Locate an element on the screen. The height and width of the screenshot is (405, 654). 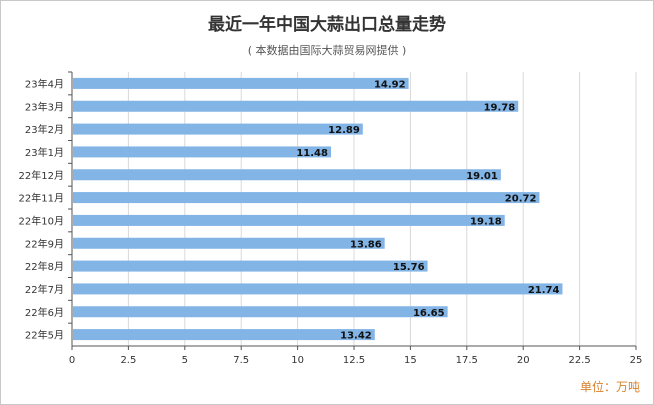
chart-subtitle: ( 本数据由国际大蒜贸易网提供 ) is located at coordinates (327, 50).